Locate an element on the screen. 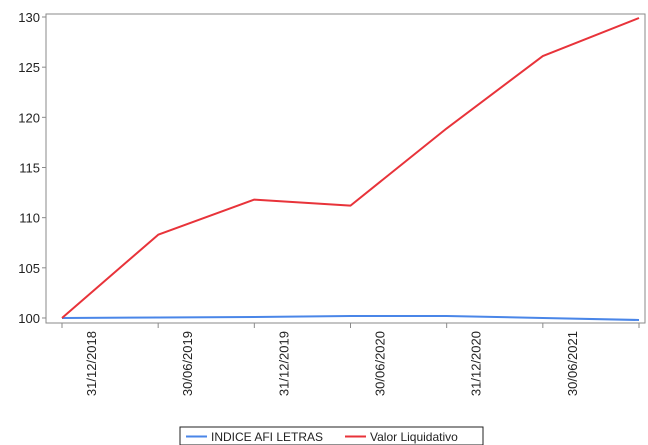 This screenshot has width=648, height=445. x-tick-label: 30/06/2020 is located at coordinates (380, 363).